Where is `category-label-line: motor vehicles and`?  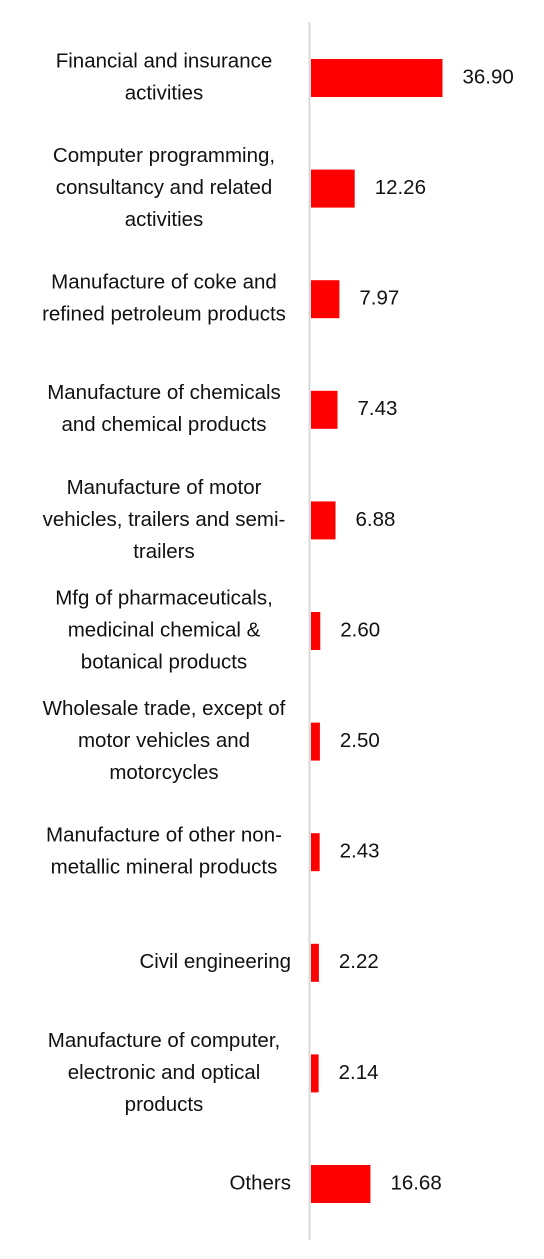
category-label-line: motor vehicles and is located at coordinates (164, 740).